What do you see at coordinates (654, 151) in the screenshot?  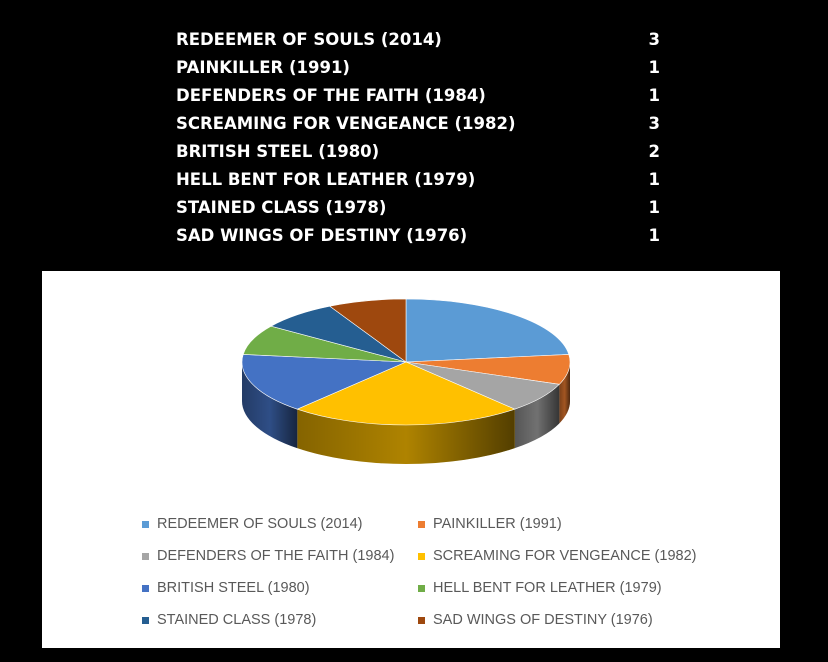 I see `album-count: 2` at bounding box center [654, 151].